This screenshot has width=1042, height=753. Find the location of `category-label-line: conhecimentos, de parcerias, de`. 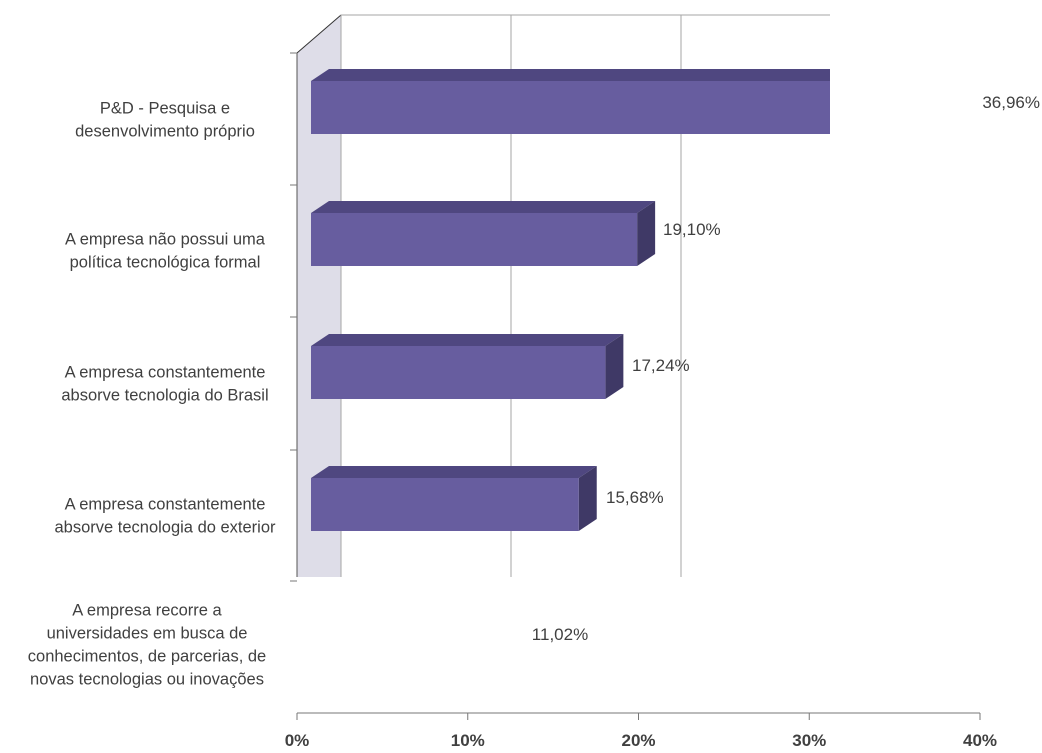

category-label-line: conhecimentos, de parcerias, de is located at coordinates (147, 657).